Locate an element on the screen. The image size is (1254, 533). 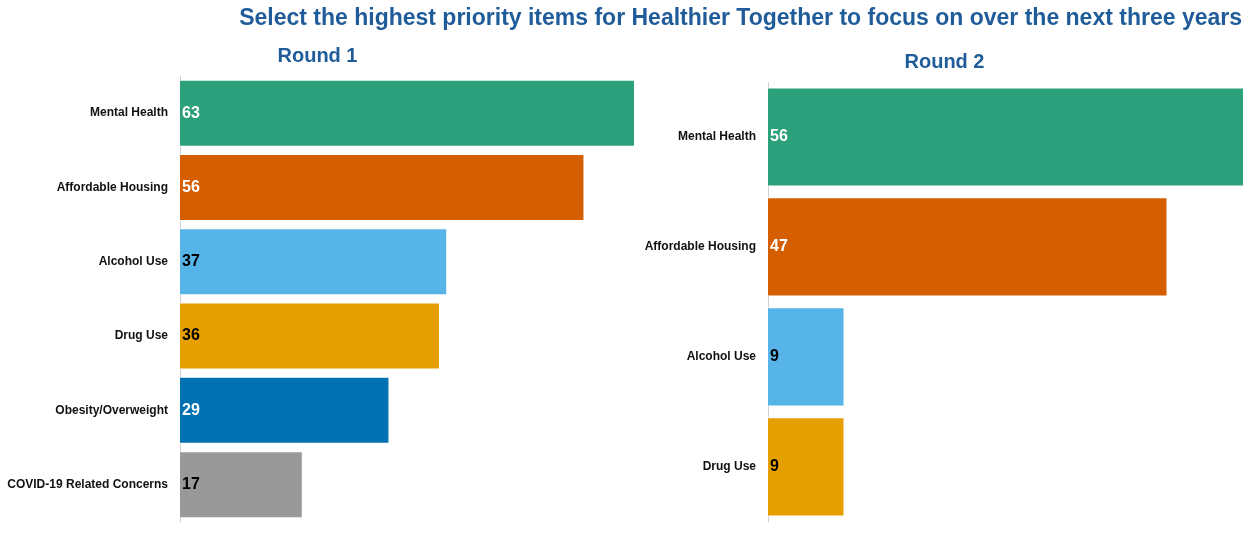
text: Select the highest priority items for Healthier Together to focus on over the next three years is located at coordinates (740, 17).